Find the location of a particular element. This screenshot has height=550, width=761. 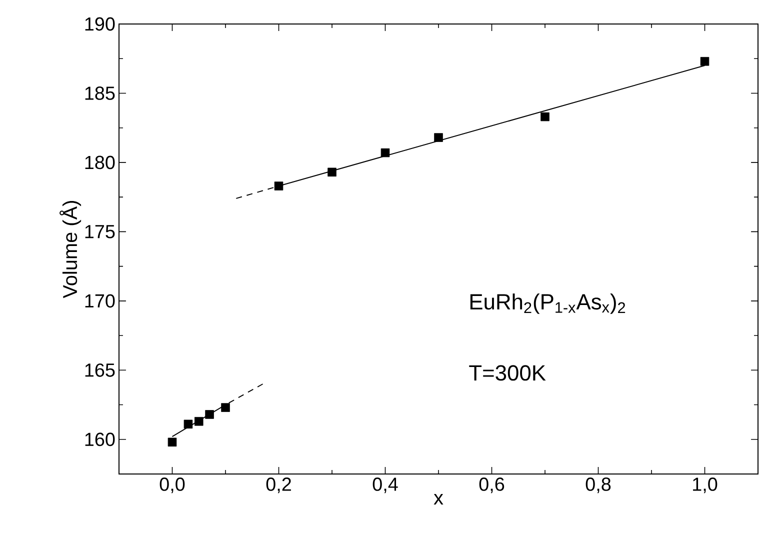

annotation: T=300K is located at coordinates (507, 373).